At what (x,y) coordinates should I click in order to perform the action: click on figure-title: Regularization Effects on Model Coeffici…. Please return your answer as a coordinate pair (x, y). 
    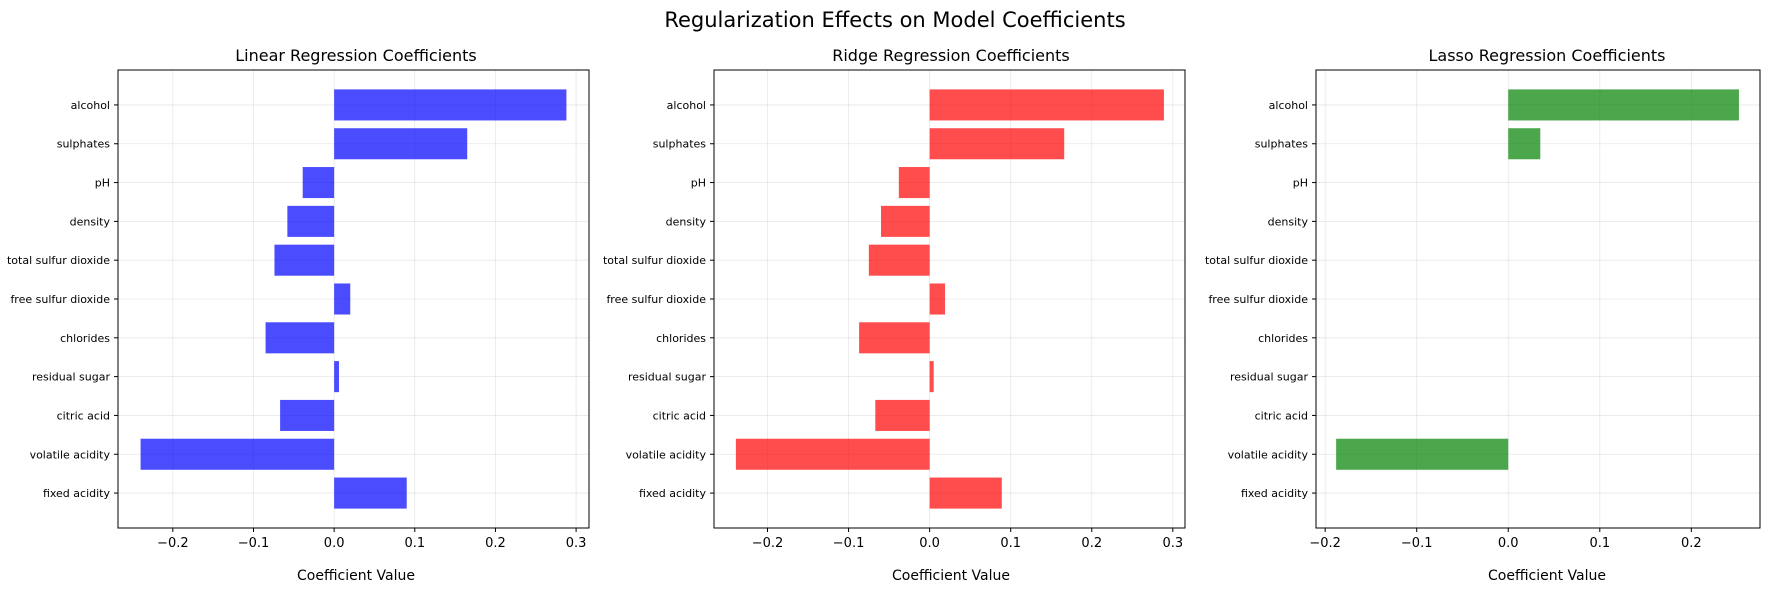
    Looking at the image, I should click on (894, 20).